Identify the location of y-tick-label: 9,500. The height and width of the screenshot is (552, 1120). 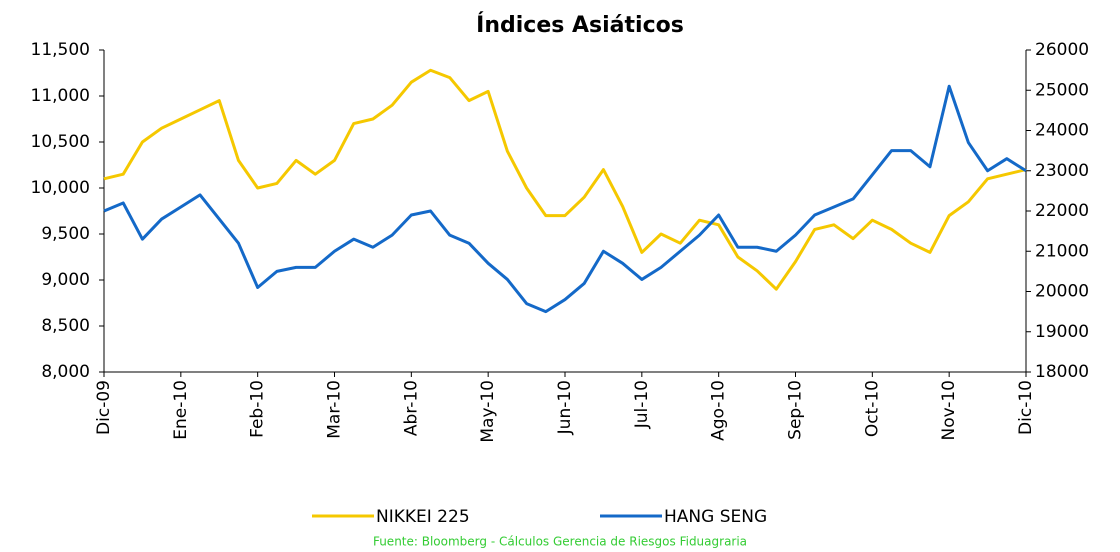
(65, 234).